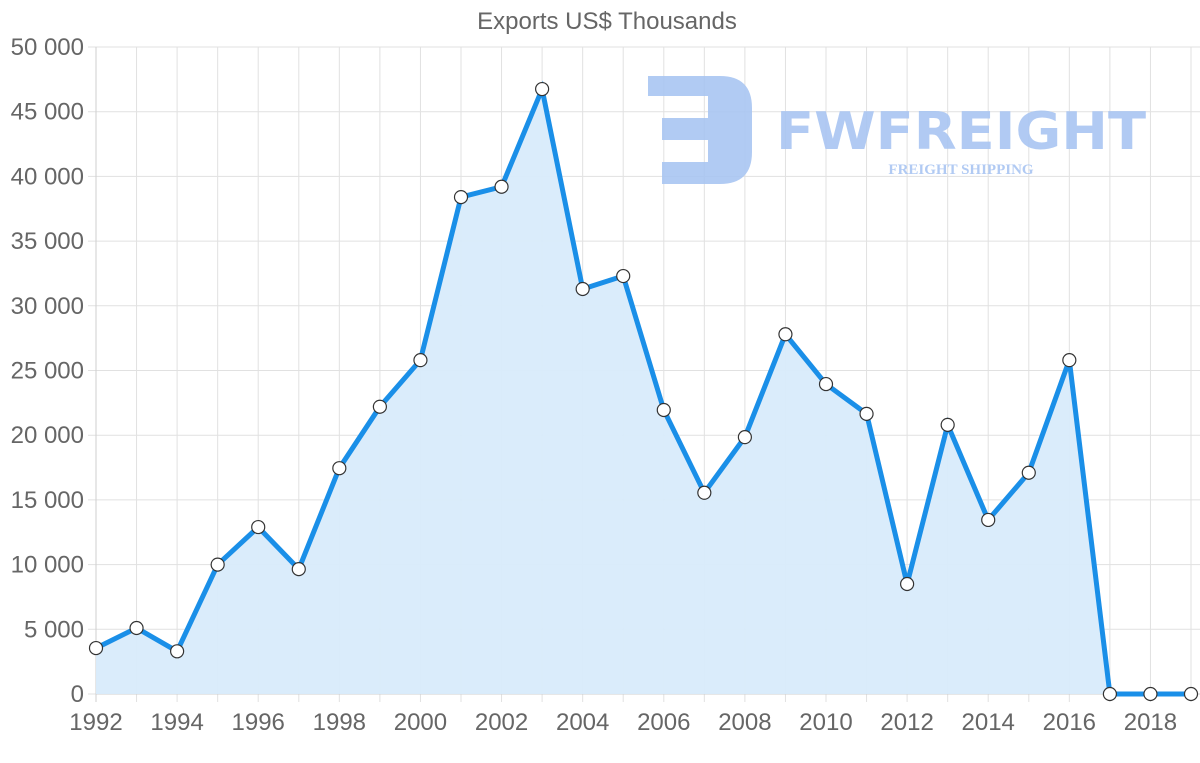 The height and width of the screenshot is (763, 1200). Describe the element at coordinates (77, 694) in the screenshot. I see `y-tick-label: 0` at that location.